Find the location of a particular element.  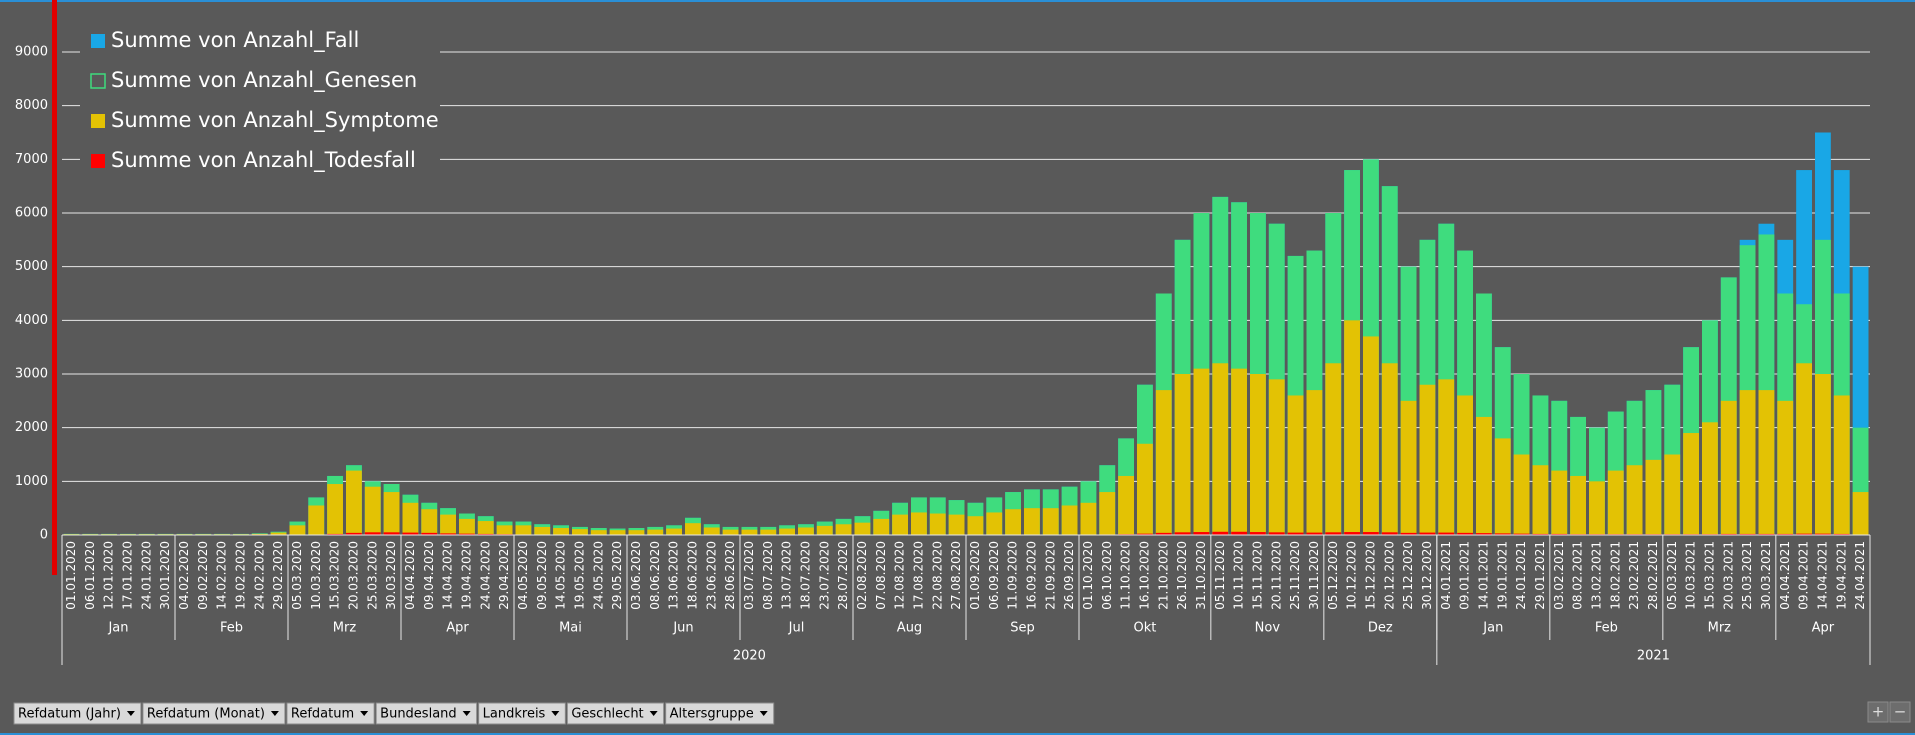

filter-button: Geschlecht is located at coordinates (615, 713).